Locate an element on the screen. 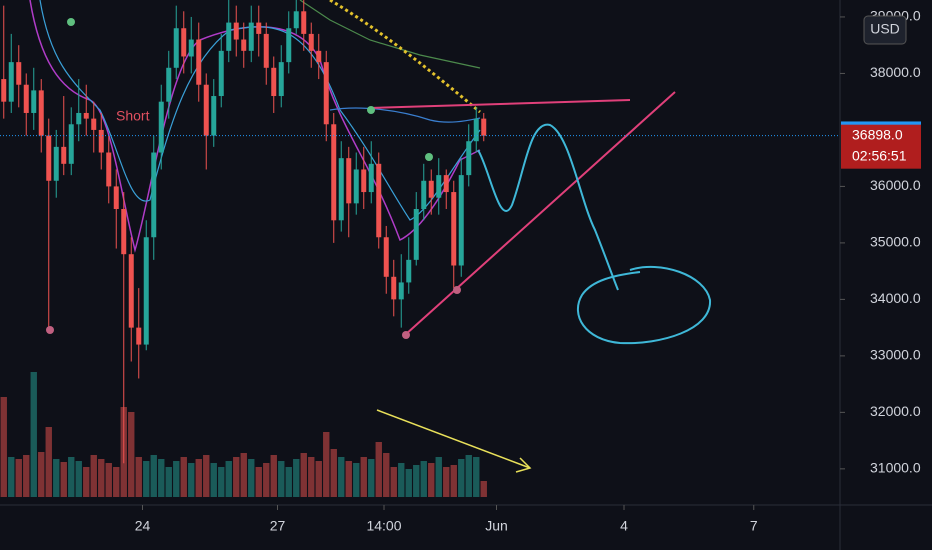 This screenshot has height=550, width=932. band-line is located at coordinates (390, 34).